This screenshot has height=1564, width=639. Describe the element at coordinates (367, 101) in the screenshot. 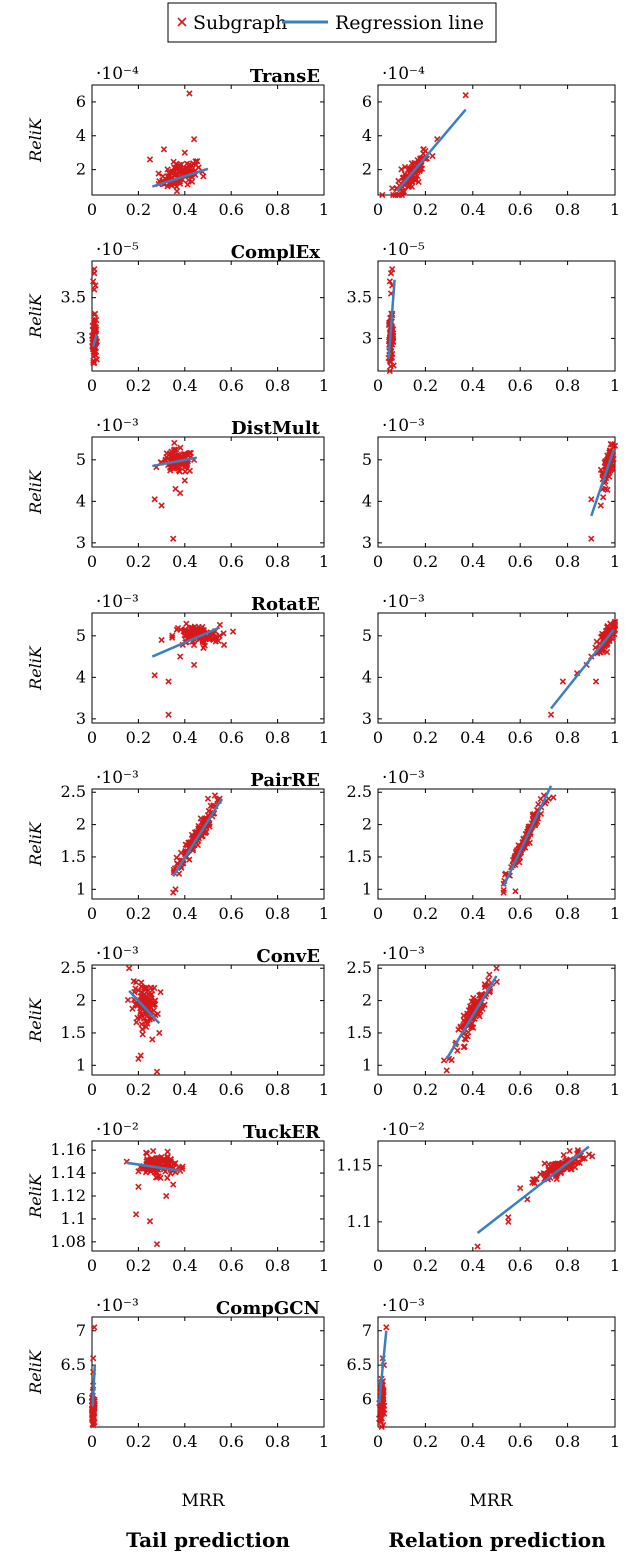

I see `y-tick-label: 6` at that location.